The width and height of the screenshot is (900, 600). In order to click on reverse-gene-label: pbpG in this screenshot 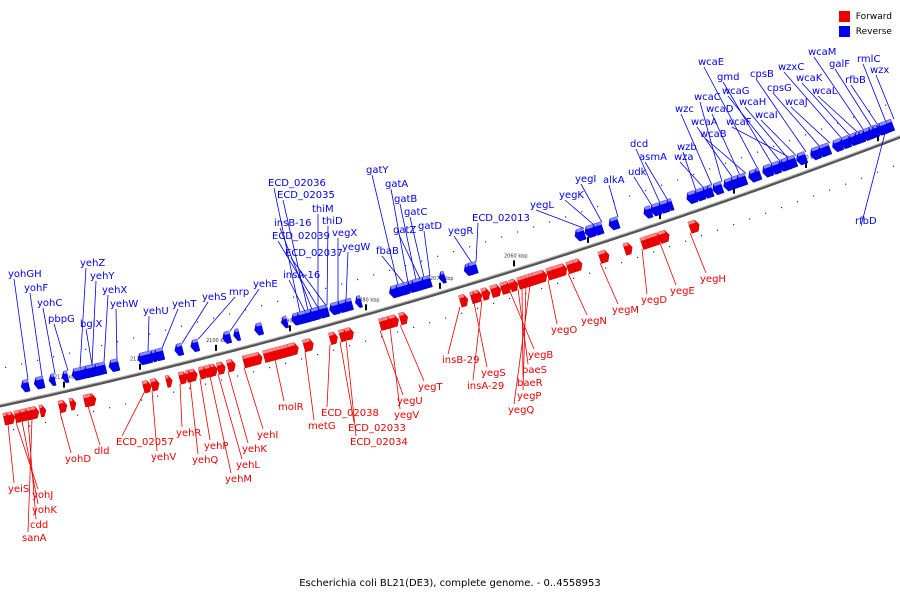, I will do `click(61, 319)`.